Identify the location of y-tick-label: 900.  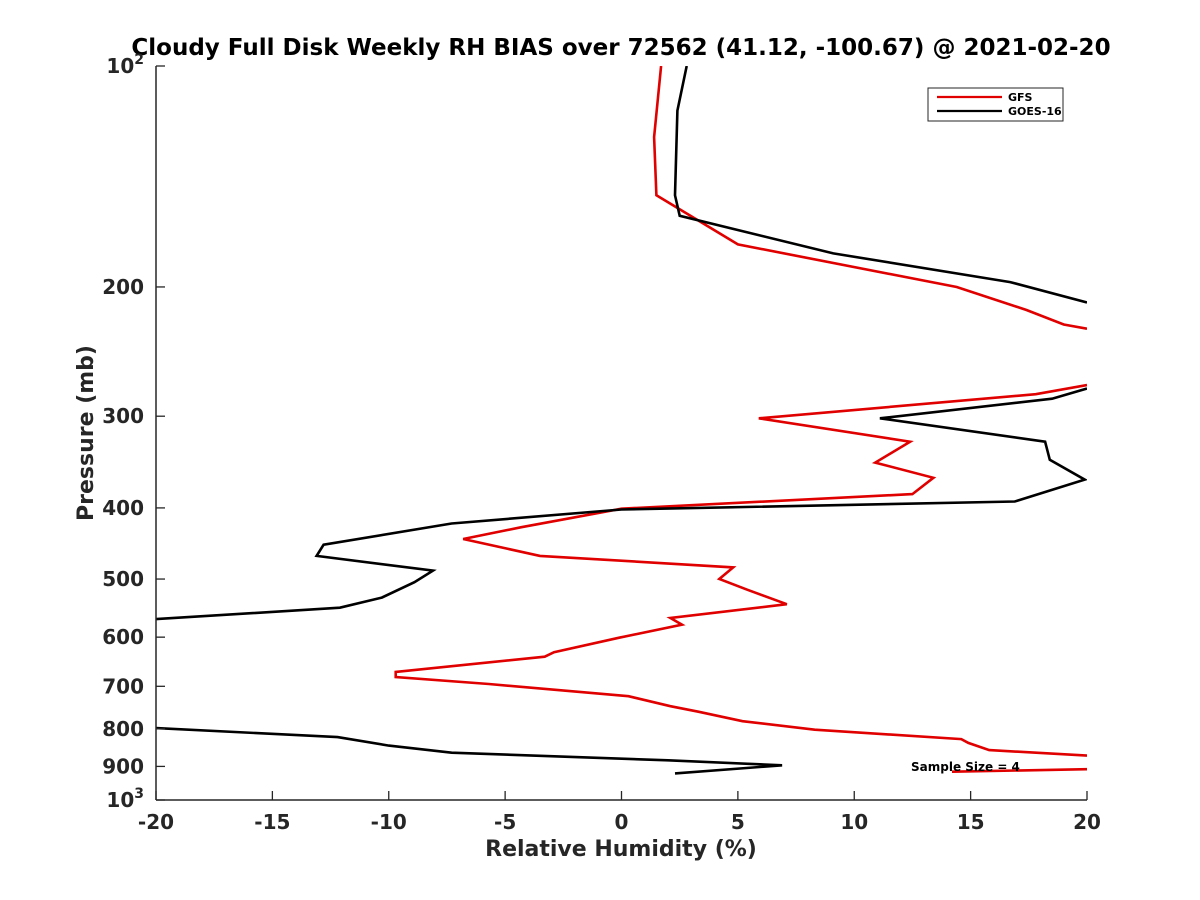
(123, 766).